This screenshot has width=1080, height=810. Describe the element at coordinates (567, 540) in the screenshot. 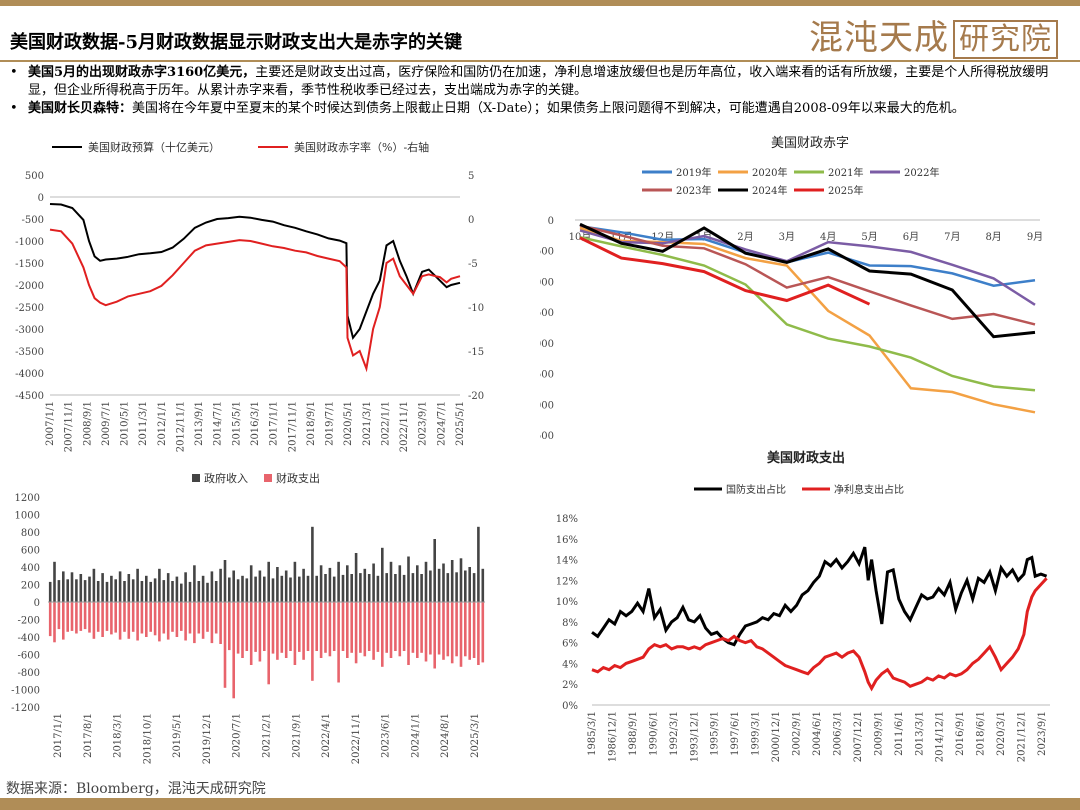

I see `y-tick-label: 16%` at that location.